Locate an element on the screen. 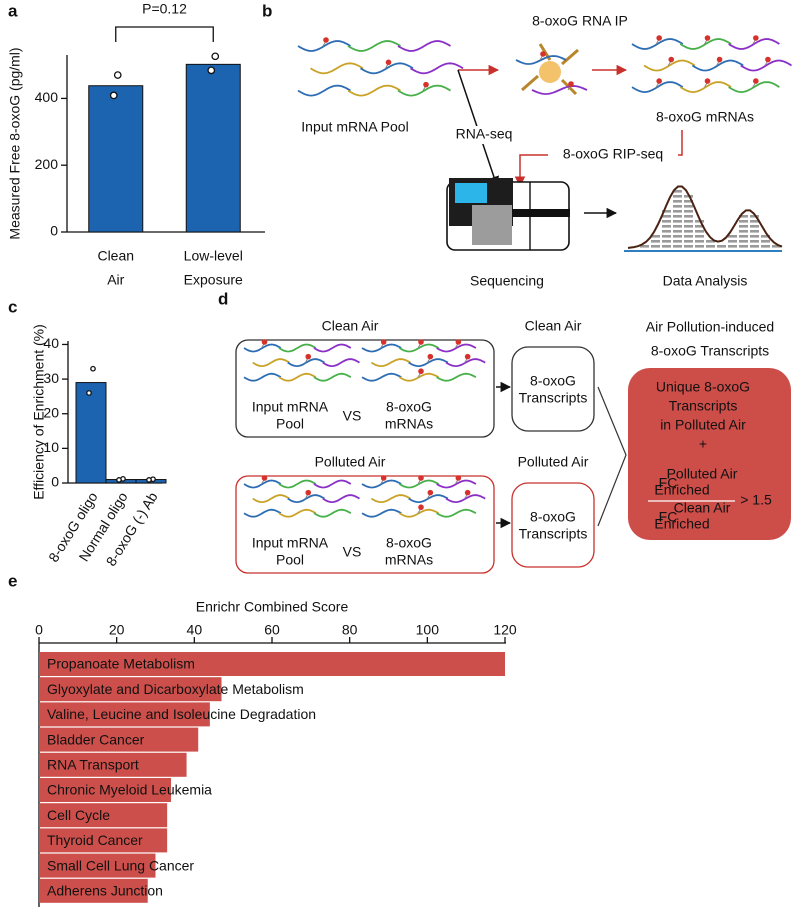  label: 80 is located at coordinates (350, 630).